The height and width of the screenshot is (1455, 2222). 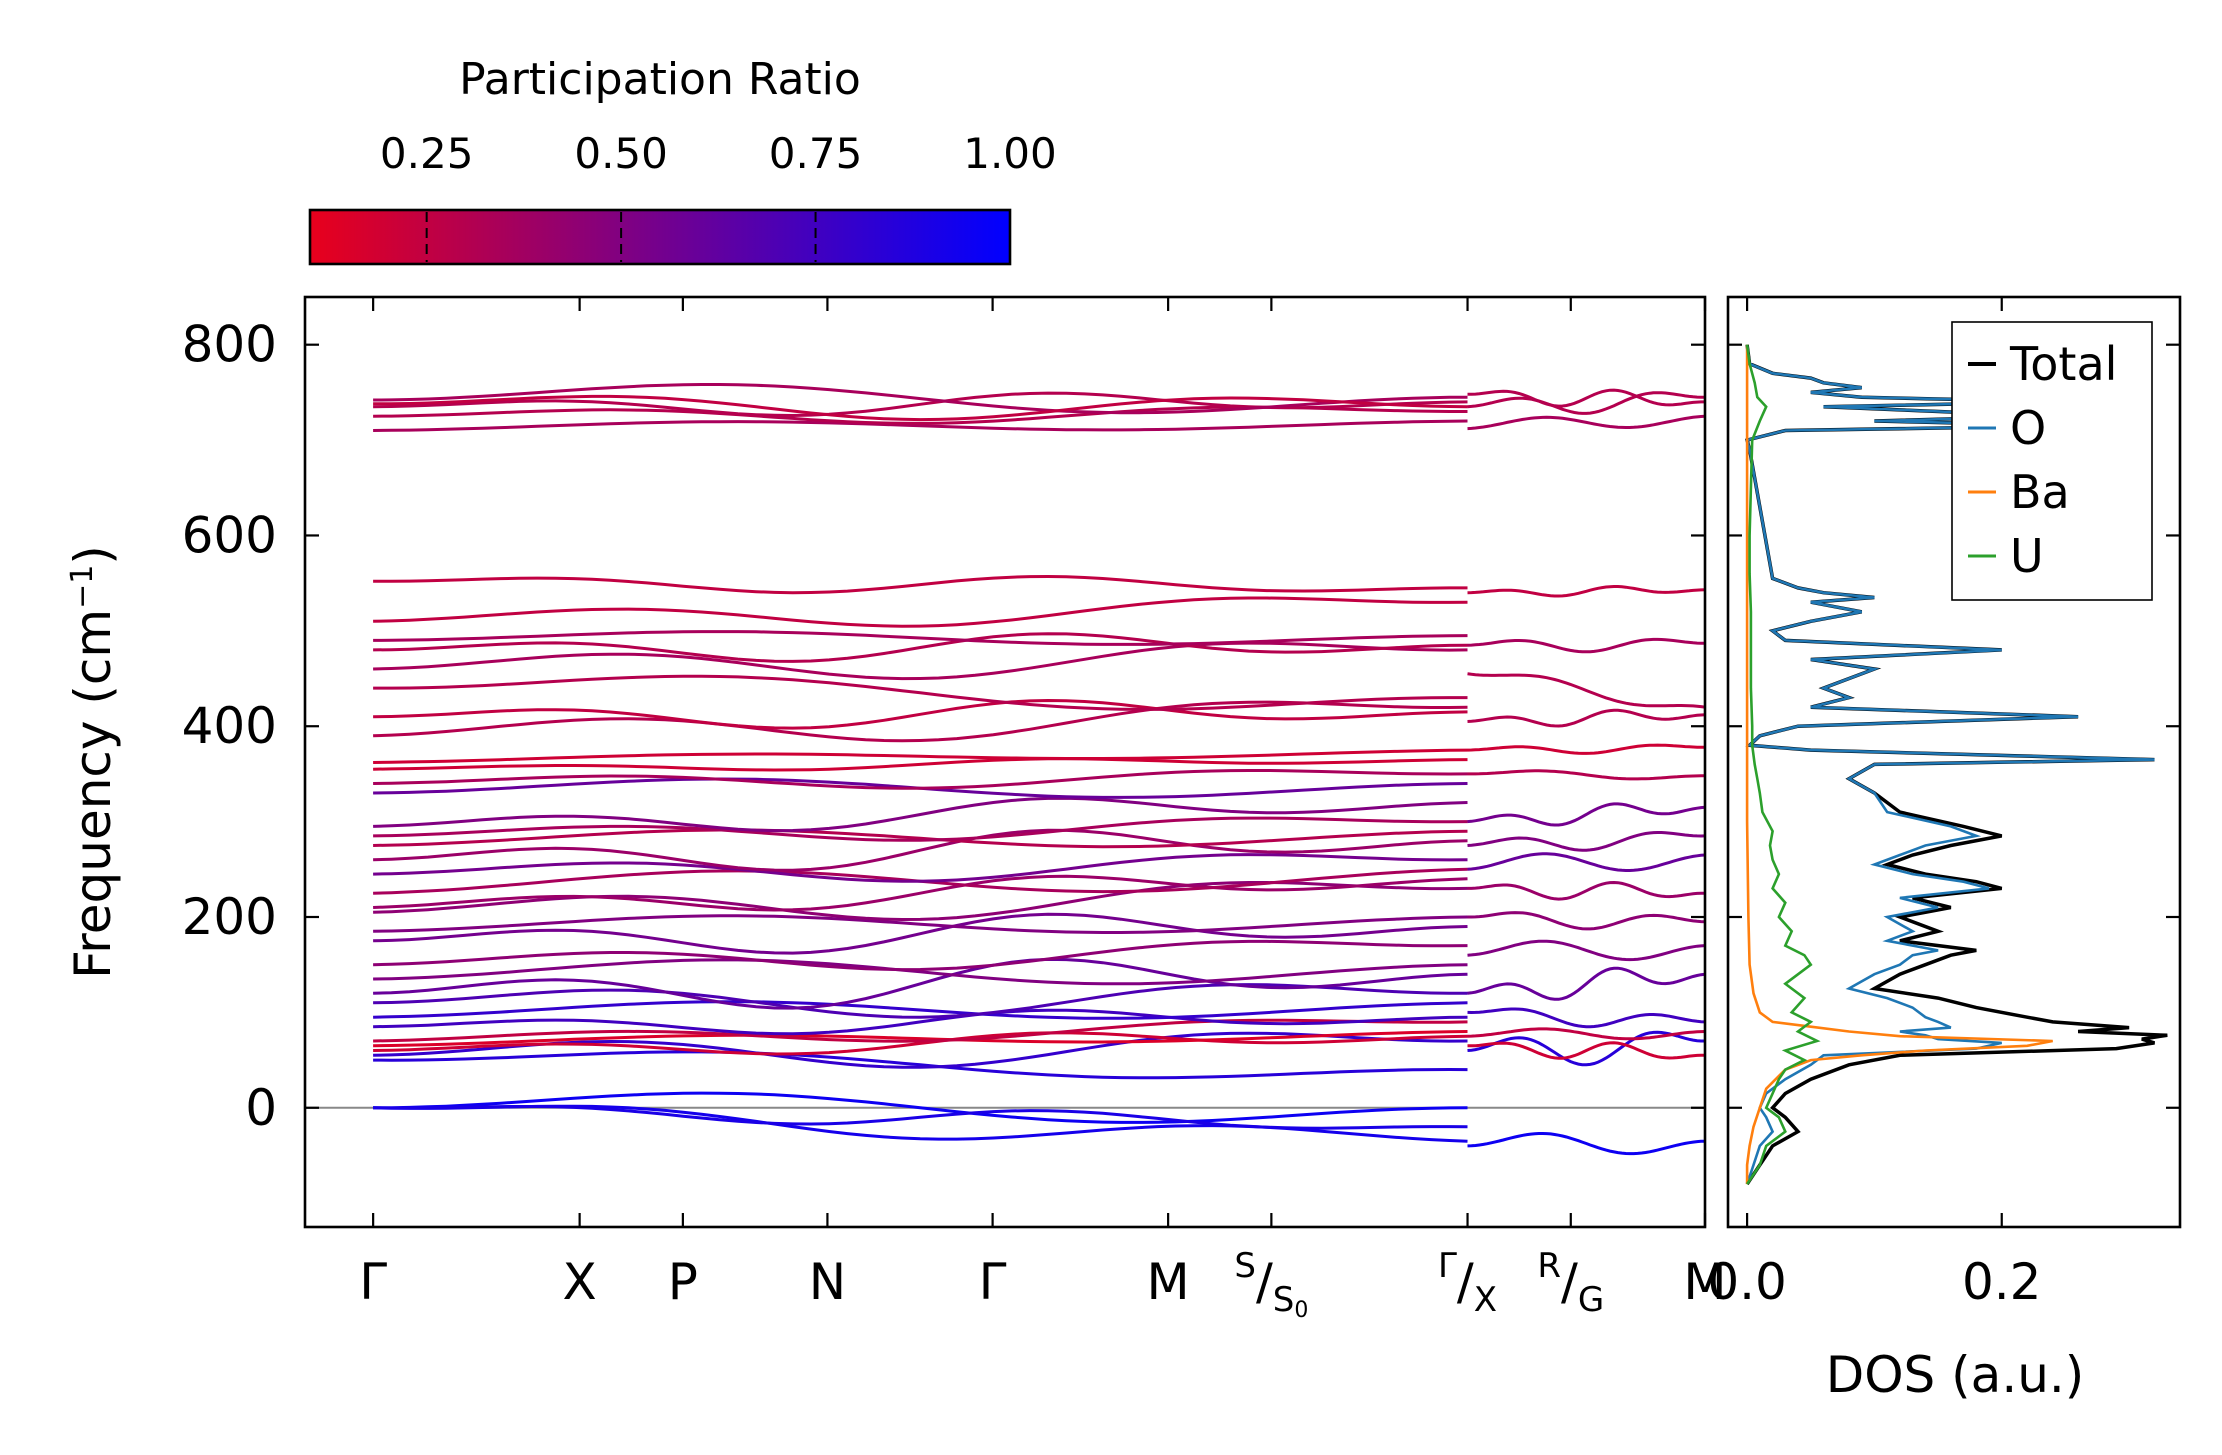 I want to click on y-tick-label: 0, so click(x=261, y=1108).